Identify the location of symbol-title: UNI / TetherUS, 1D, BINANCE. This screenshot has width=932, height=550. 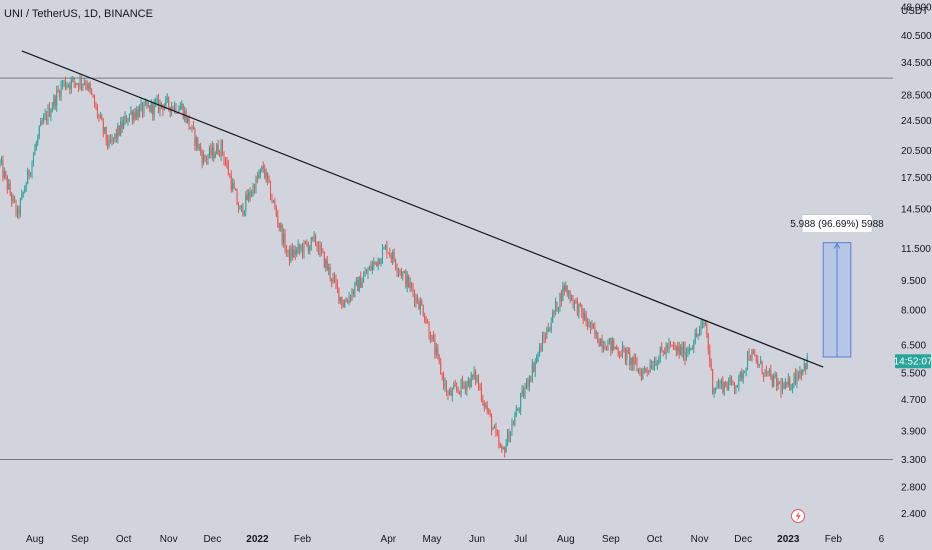
(78, 14).